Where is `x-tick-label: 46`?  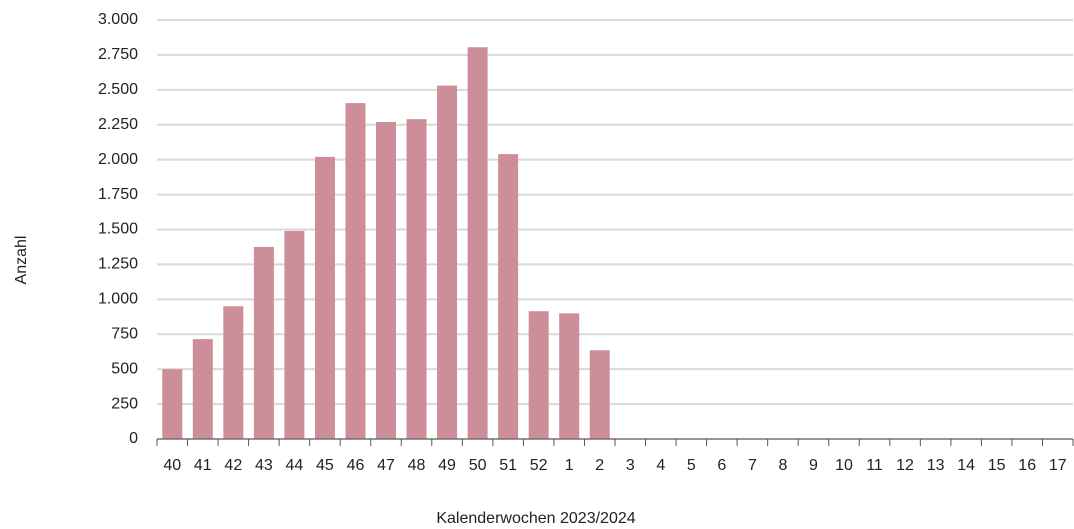 x-tick-label: 46 is located at coordinates (356, 465).